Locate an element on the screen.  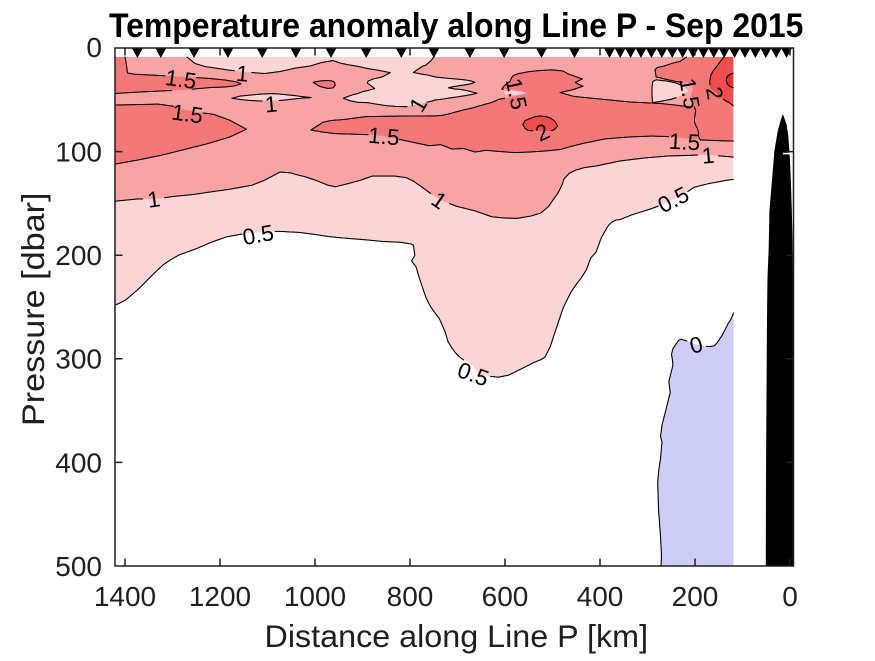
svg-text: 600 is located at coordinates (505, 596).